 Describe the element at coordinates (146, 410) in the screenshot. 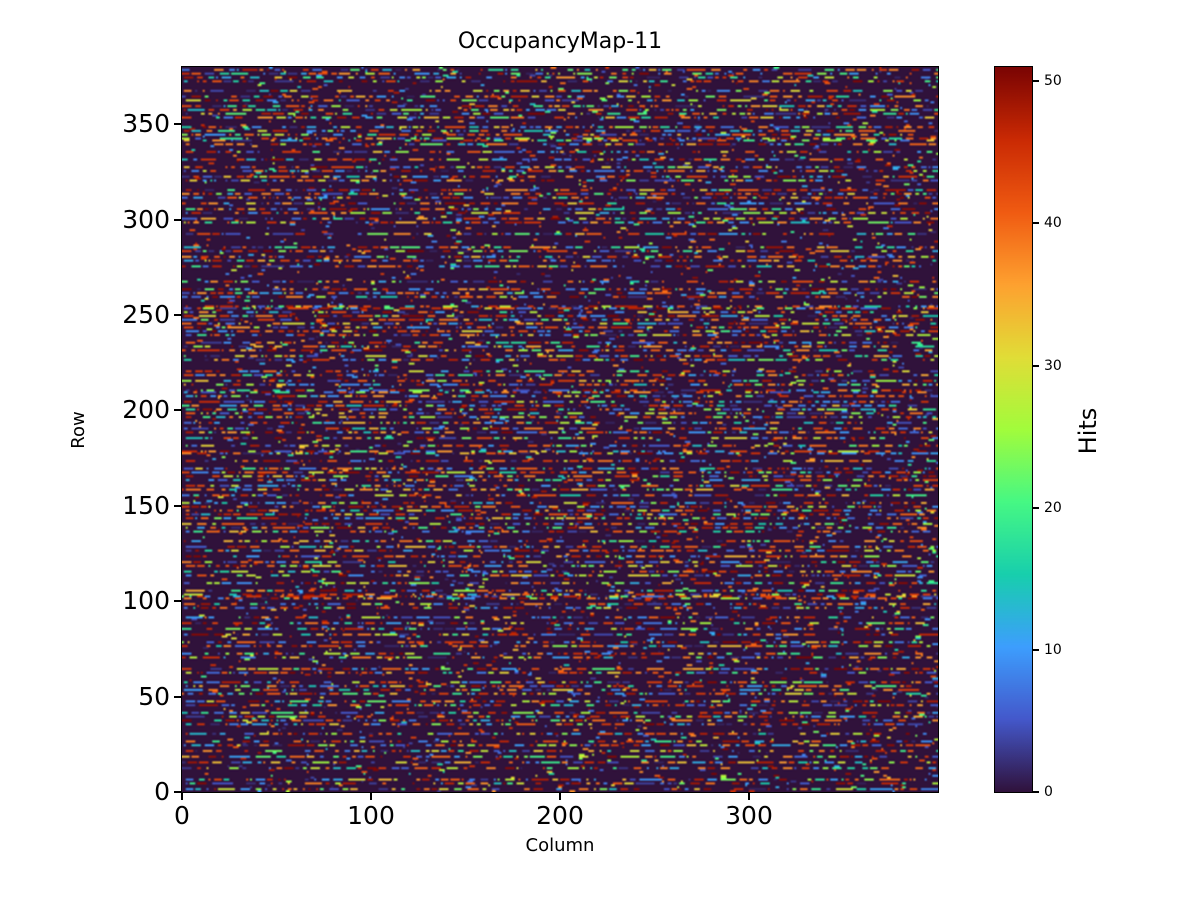

I see `y-tick-label: 200` at that location.